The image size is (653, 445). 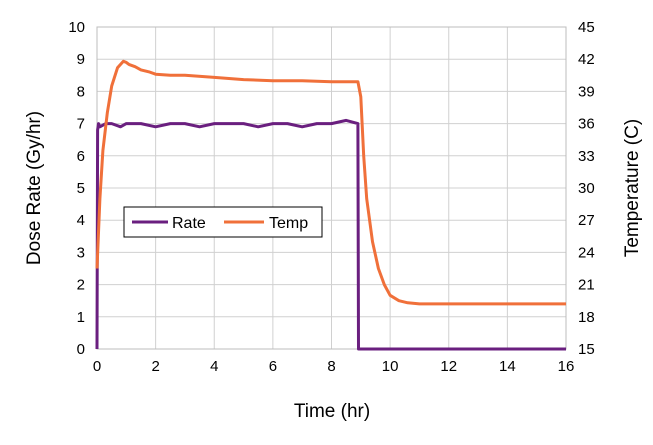 What do you see at coordinates (332, 411) in the screenshot?
I see `x-axis-title: Time (hr)` at bounding box center [332, 411].